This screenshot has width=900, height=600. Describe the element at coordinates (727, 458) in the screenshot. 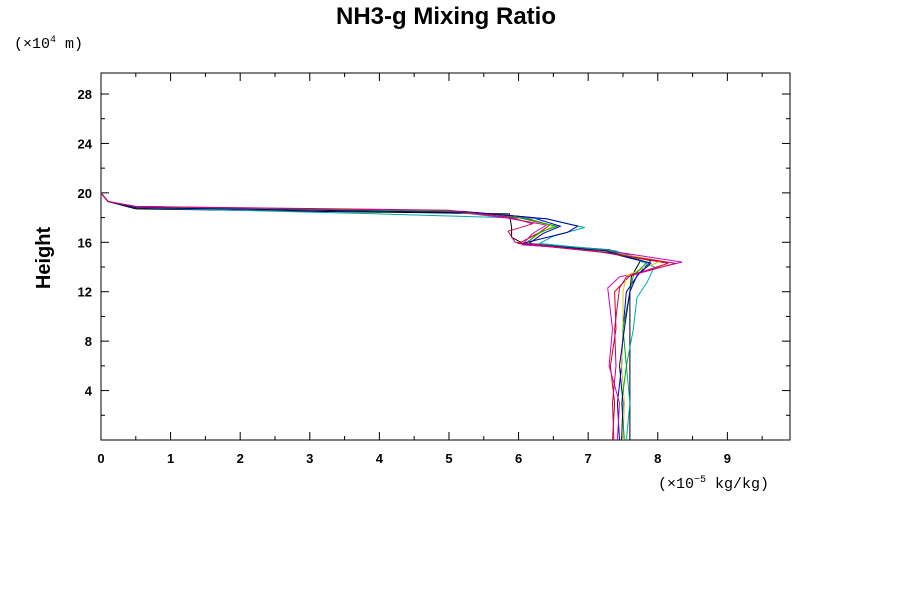

I see `x-tick-label: 9` at that location.